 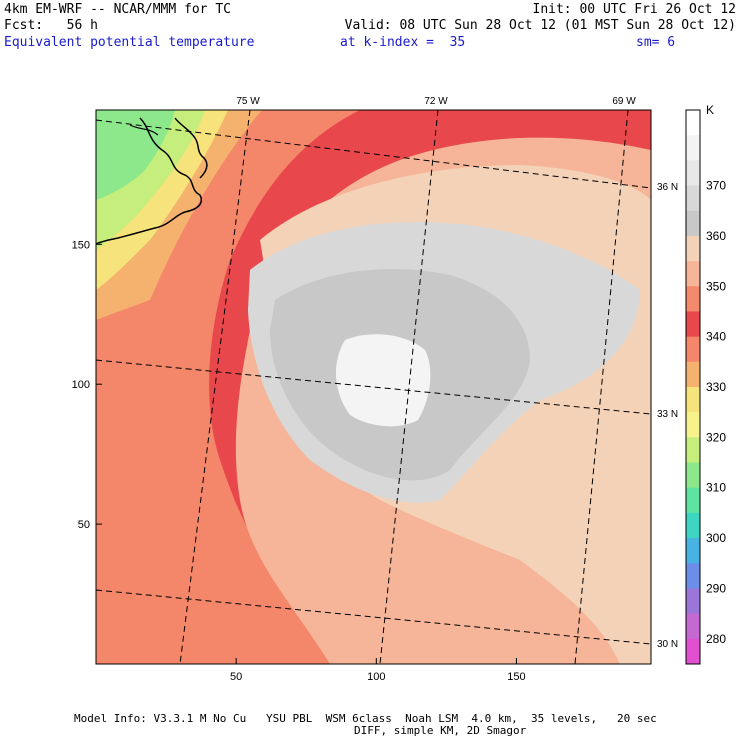 What do you see at coordinates (667, 644) in the screenshot?
I see `lat-label-30n: 30 N` at bounding box center [667, 644].